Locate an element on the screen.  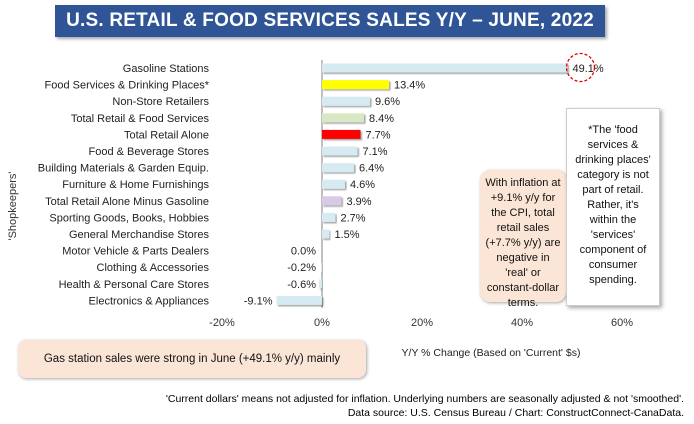
value-label-electronics-appliances: -9.1% is located at coordinates (258, 301).